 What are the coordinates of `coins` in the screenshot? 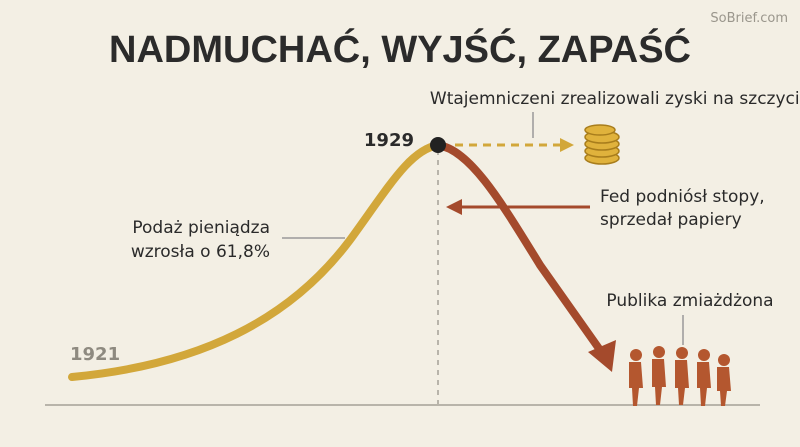 It's located at (602, 144).